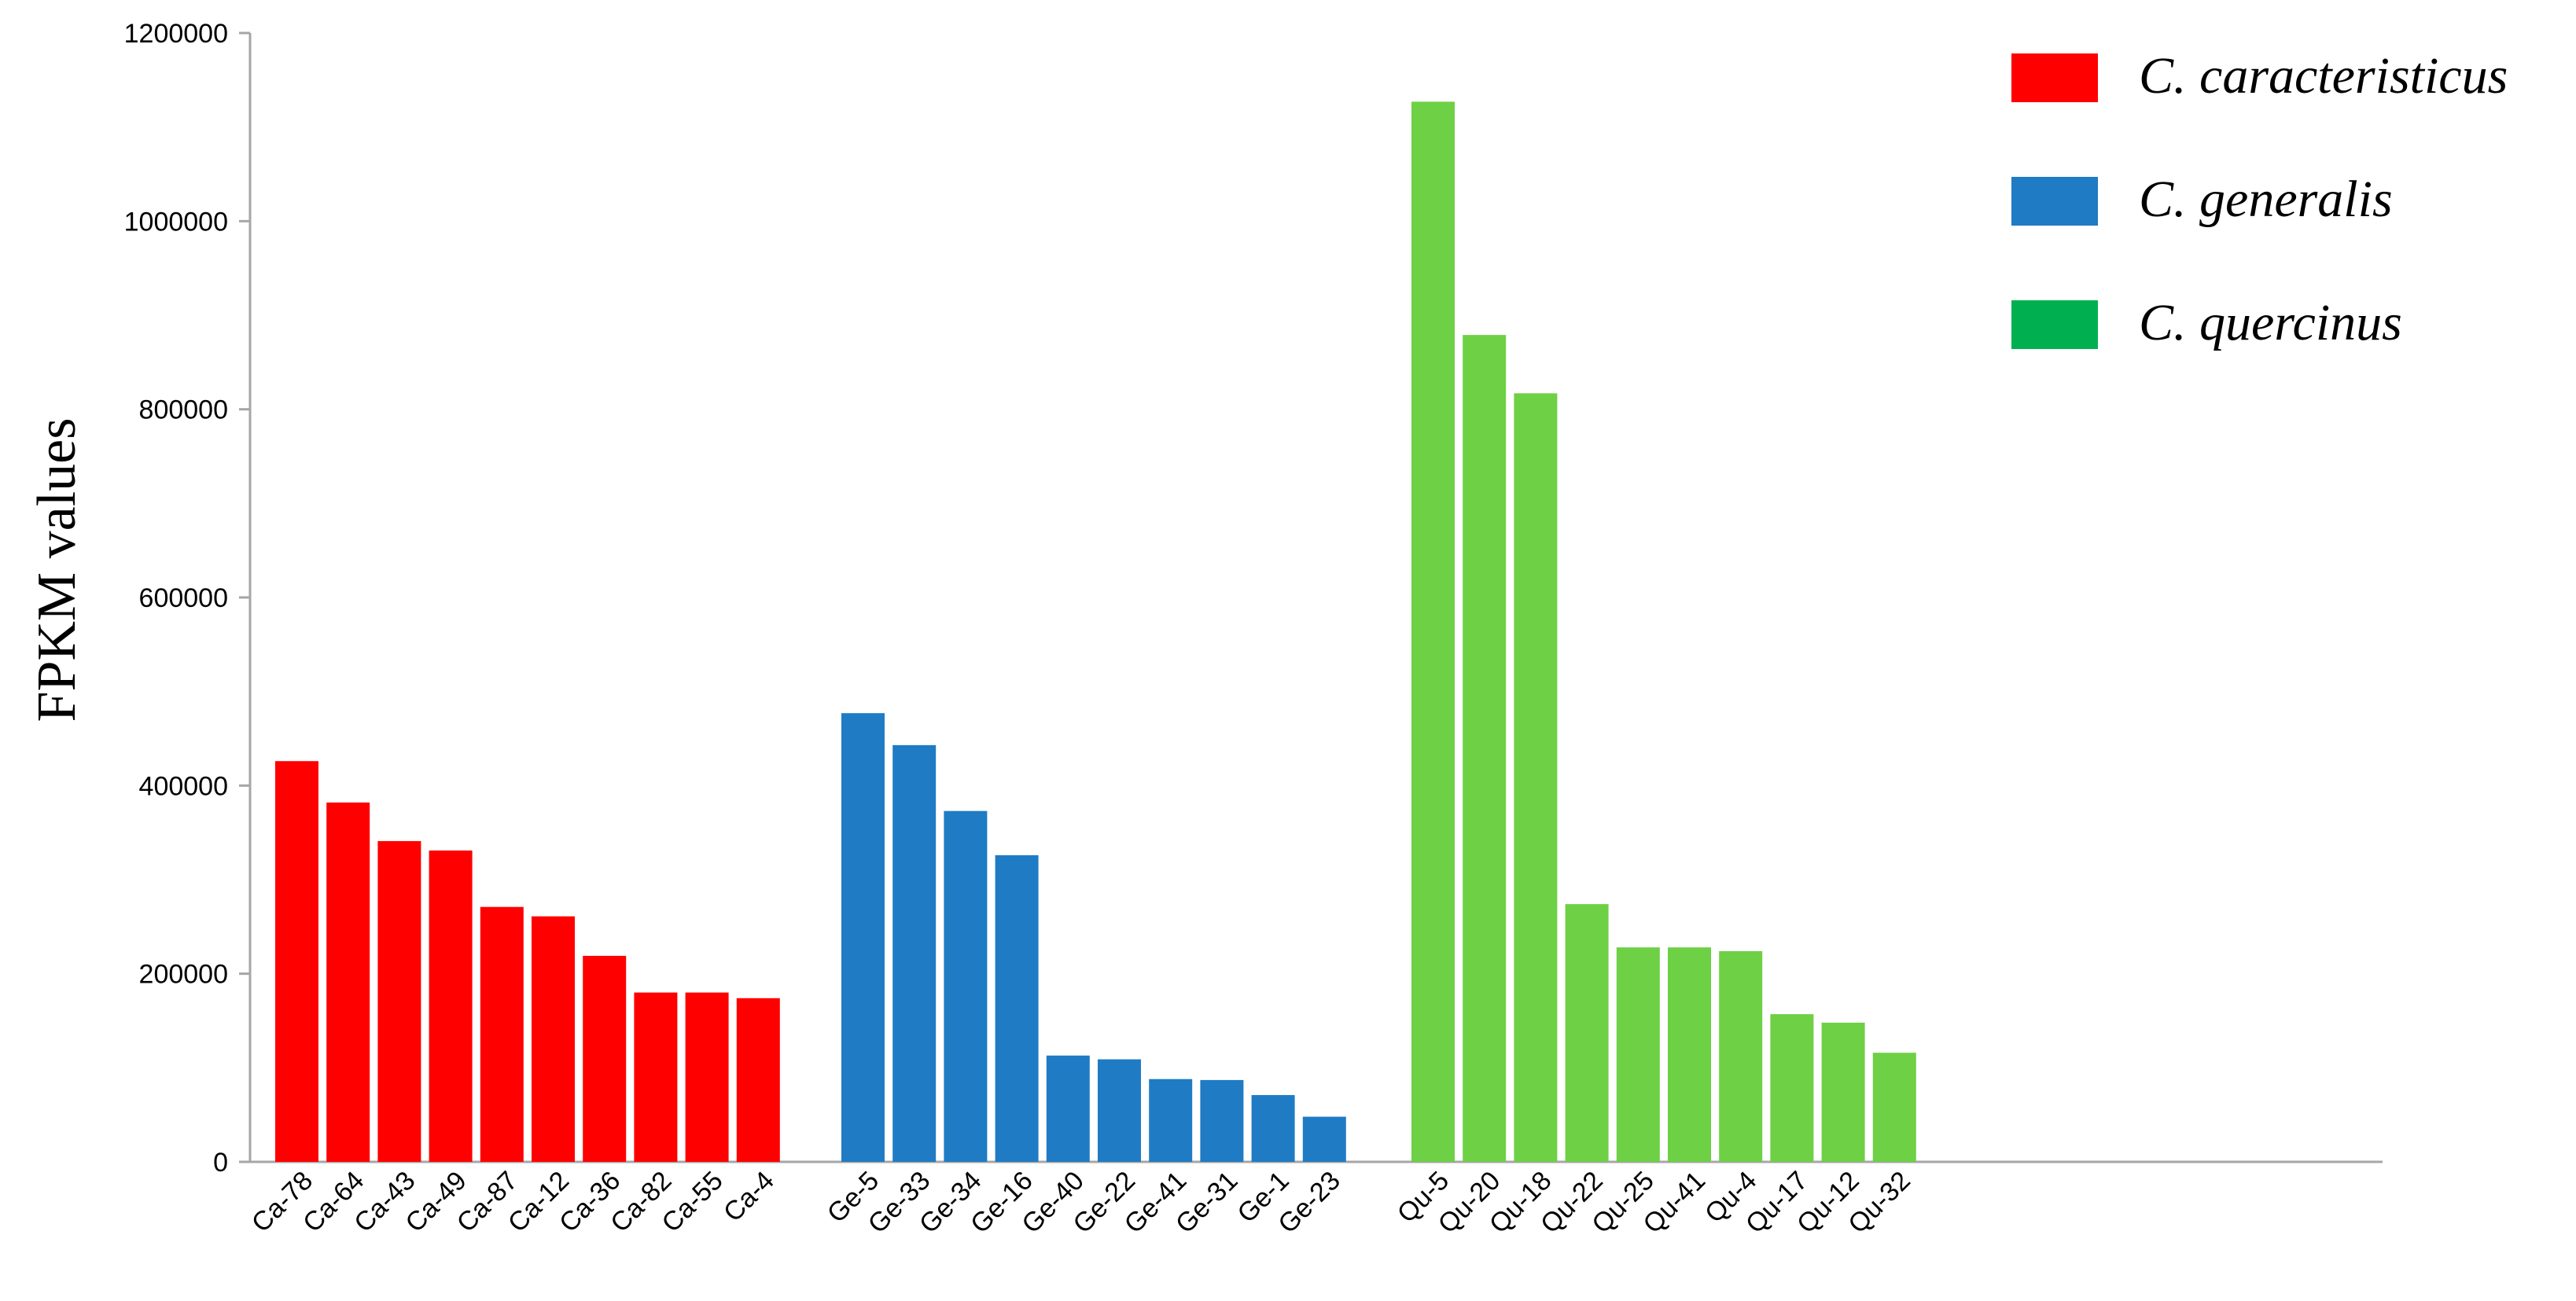 The image size is (2576, 1301). I want to click on y-tick-label: 800000, so click(183, 410).